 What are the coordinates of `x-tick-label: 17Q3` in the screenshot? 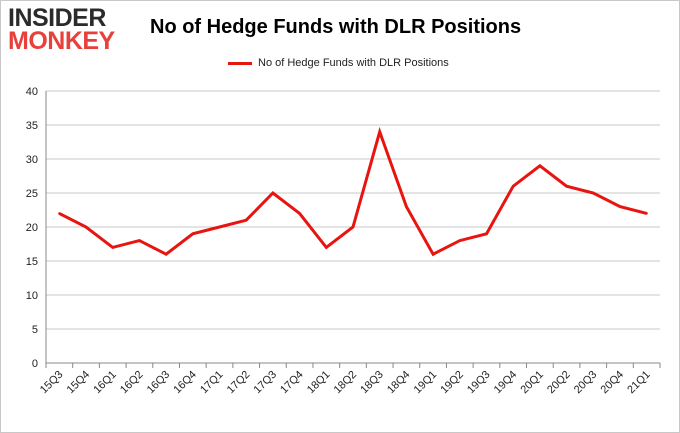 It's located at (266, 383).